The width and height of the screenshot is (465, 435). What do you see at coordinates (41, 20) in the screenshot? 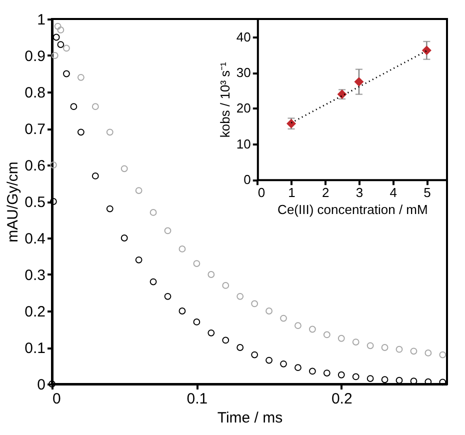
I see `y-tick-label: 1` at bounding box center [41, 20].